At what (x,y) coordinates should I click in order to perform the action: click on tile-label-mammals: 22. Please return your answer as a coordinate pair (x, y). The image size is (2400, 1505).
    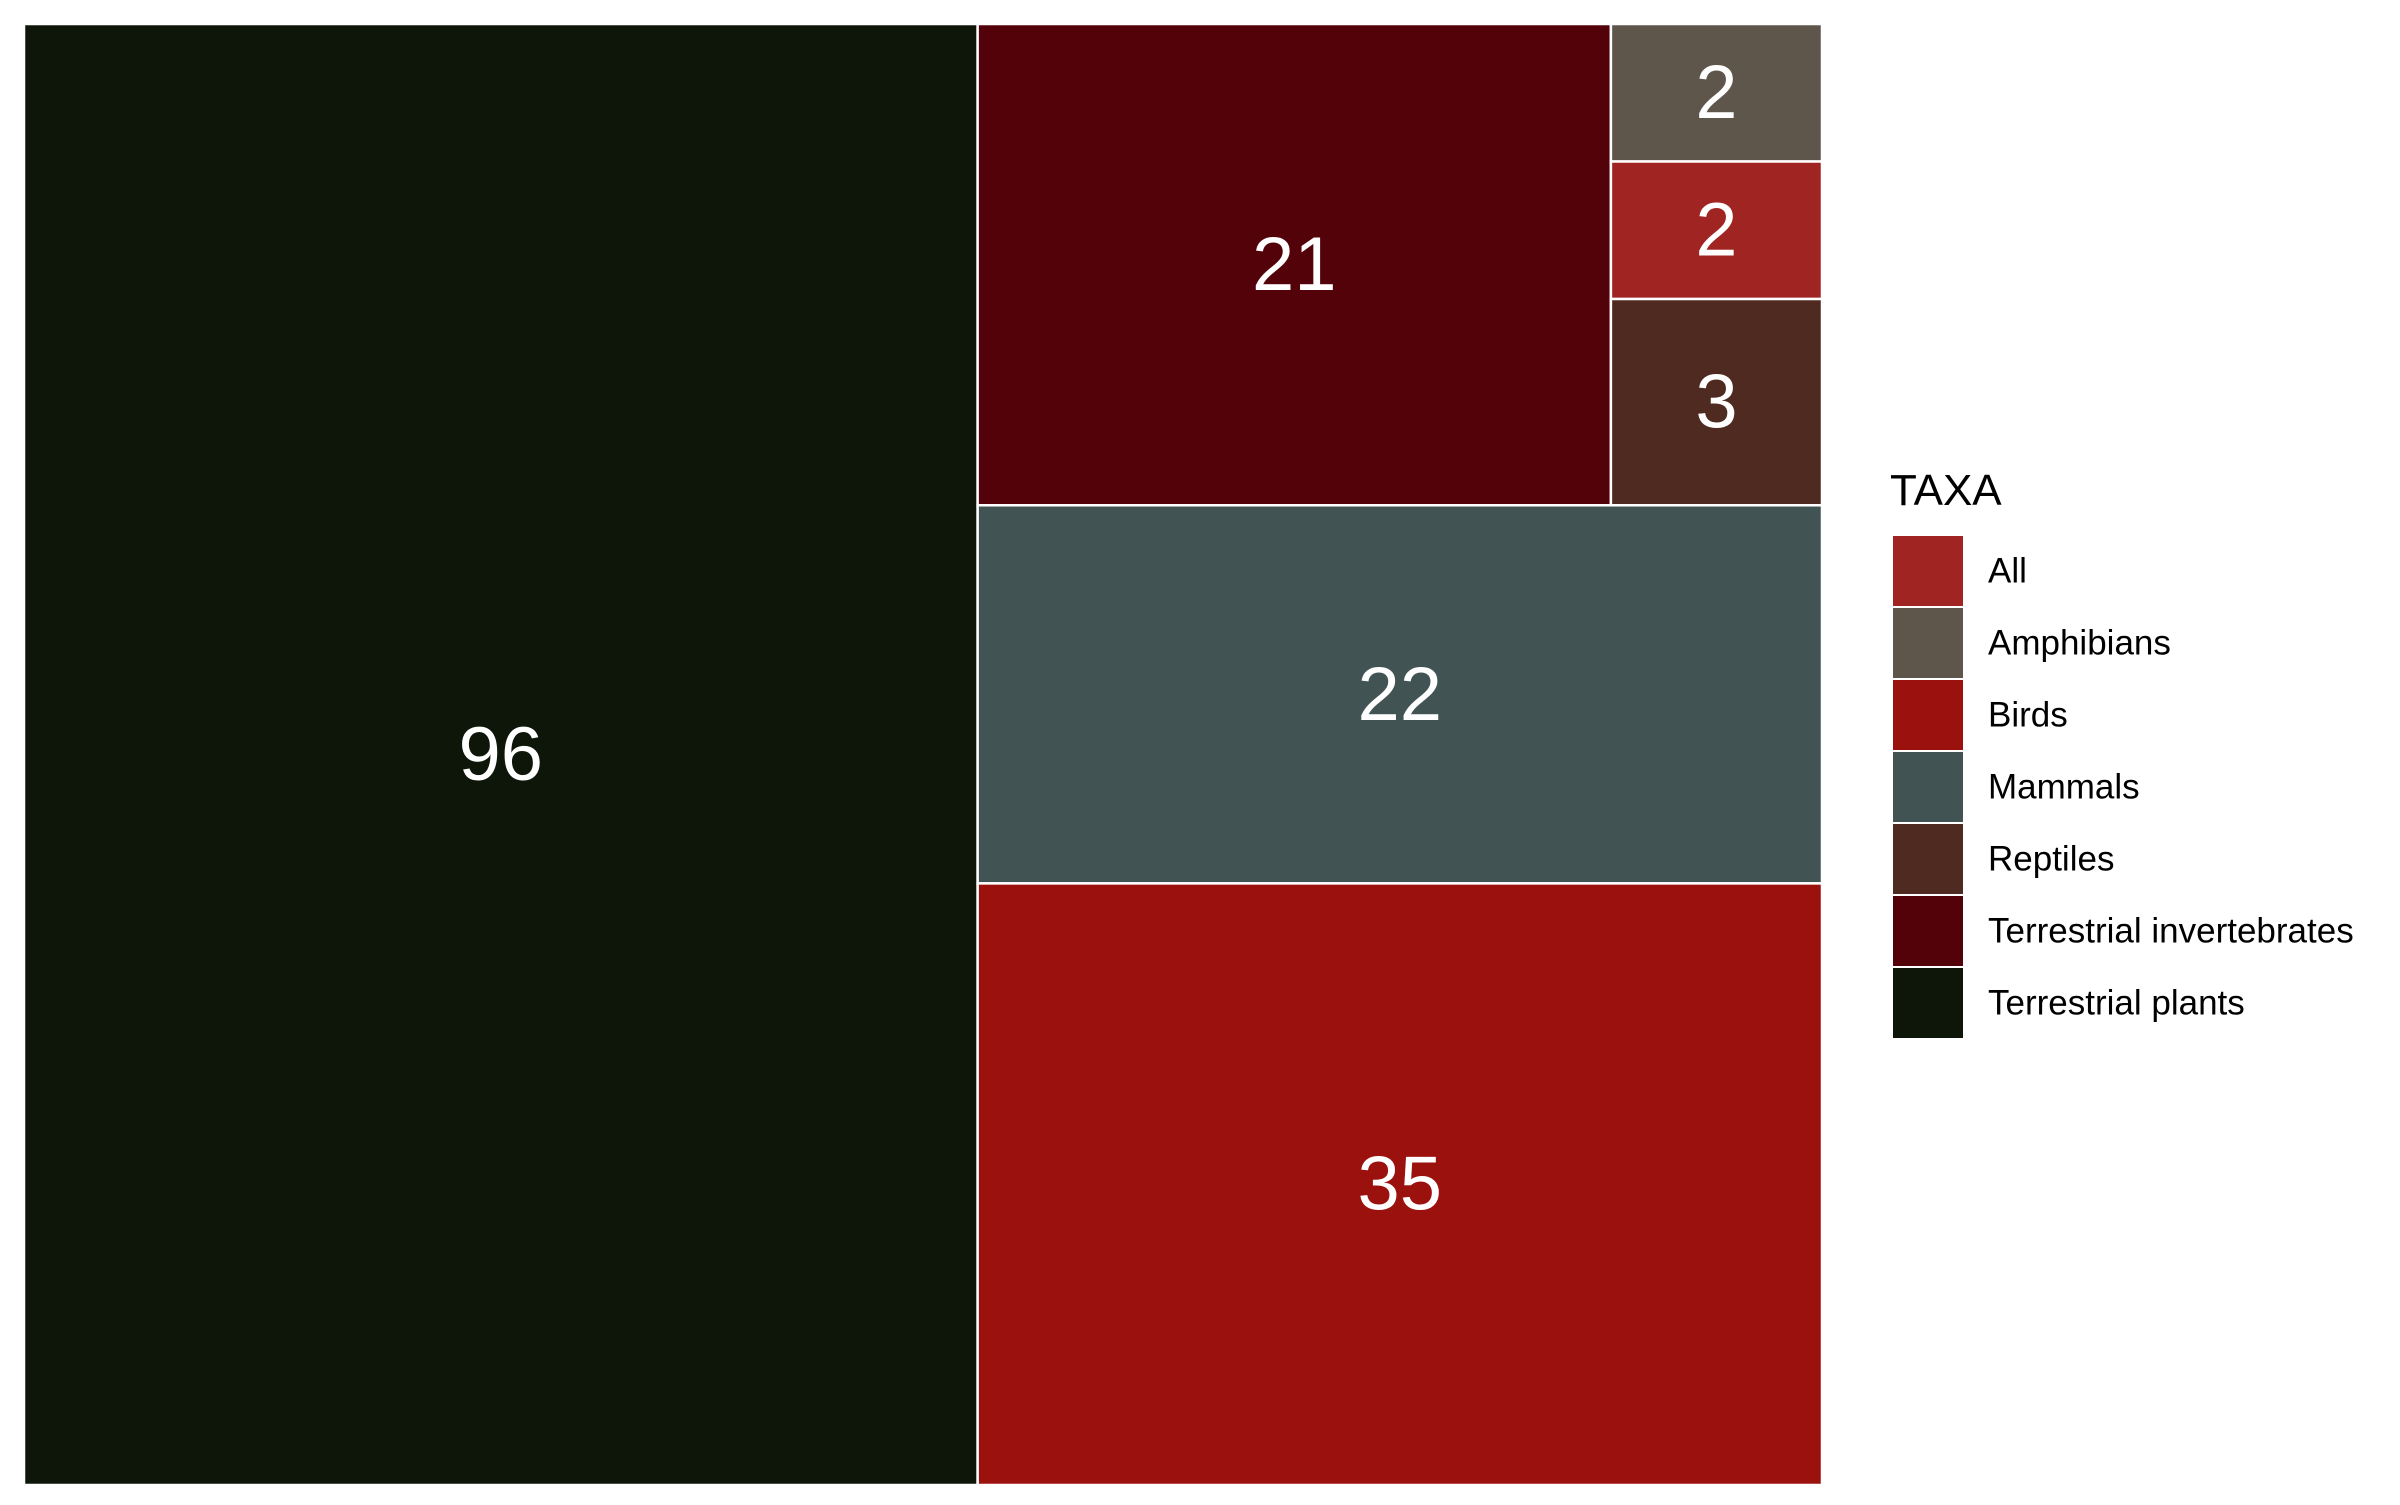
    Looking at the image, I should click on (1400, 694).